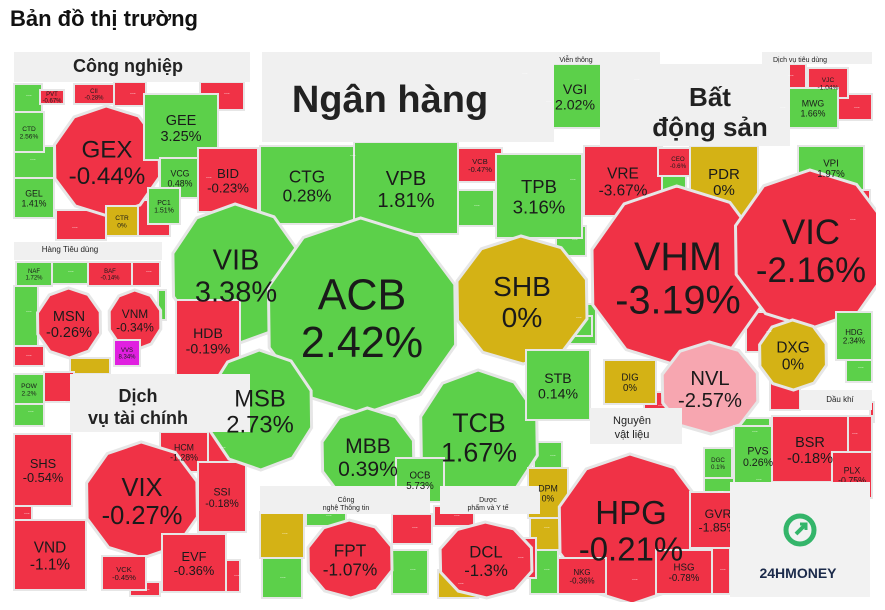 This screenshot has width=885, height=610. I want to click on group-header-bg, so click(817, 58).